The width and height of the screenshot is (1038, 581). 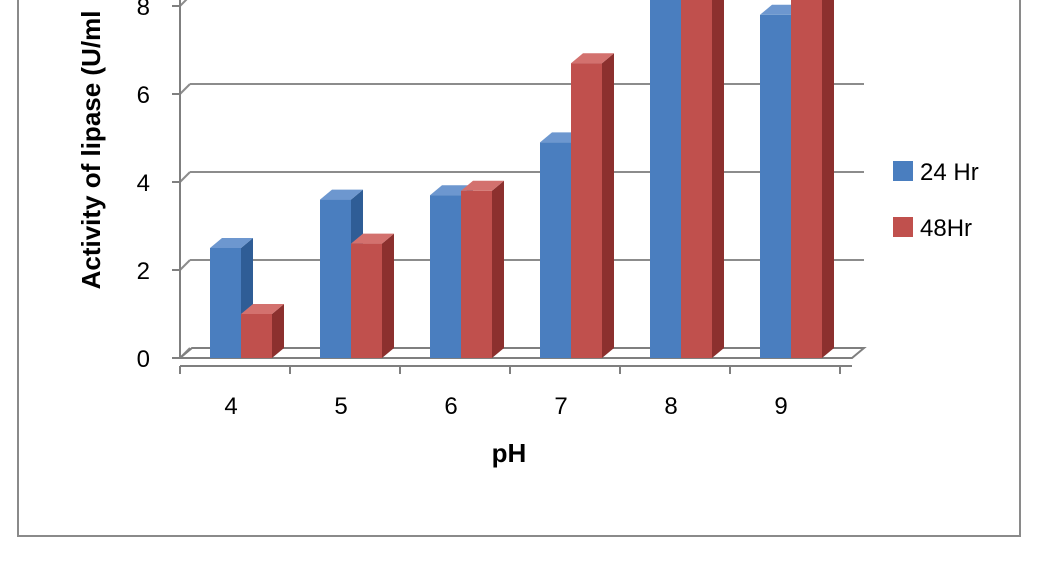 What do you see at coordinates (936, 200) in the screenshot?
I see `legend: 24 Hr 48Hr` at bounding box center [936, 200].